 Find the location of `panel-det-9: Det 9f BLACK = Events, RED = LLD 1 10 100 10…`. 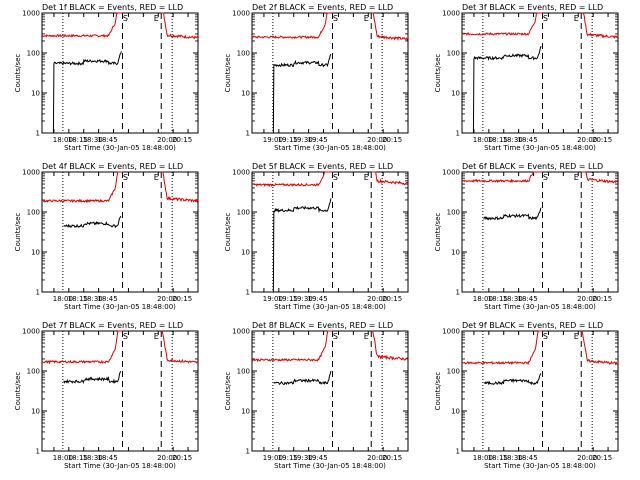

panel-det-9: Det 9f BLACK = Events, RED = LLD 1 10 100 10… is located at coordinates (526, 395).